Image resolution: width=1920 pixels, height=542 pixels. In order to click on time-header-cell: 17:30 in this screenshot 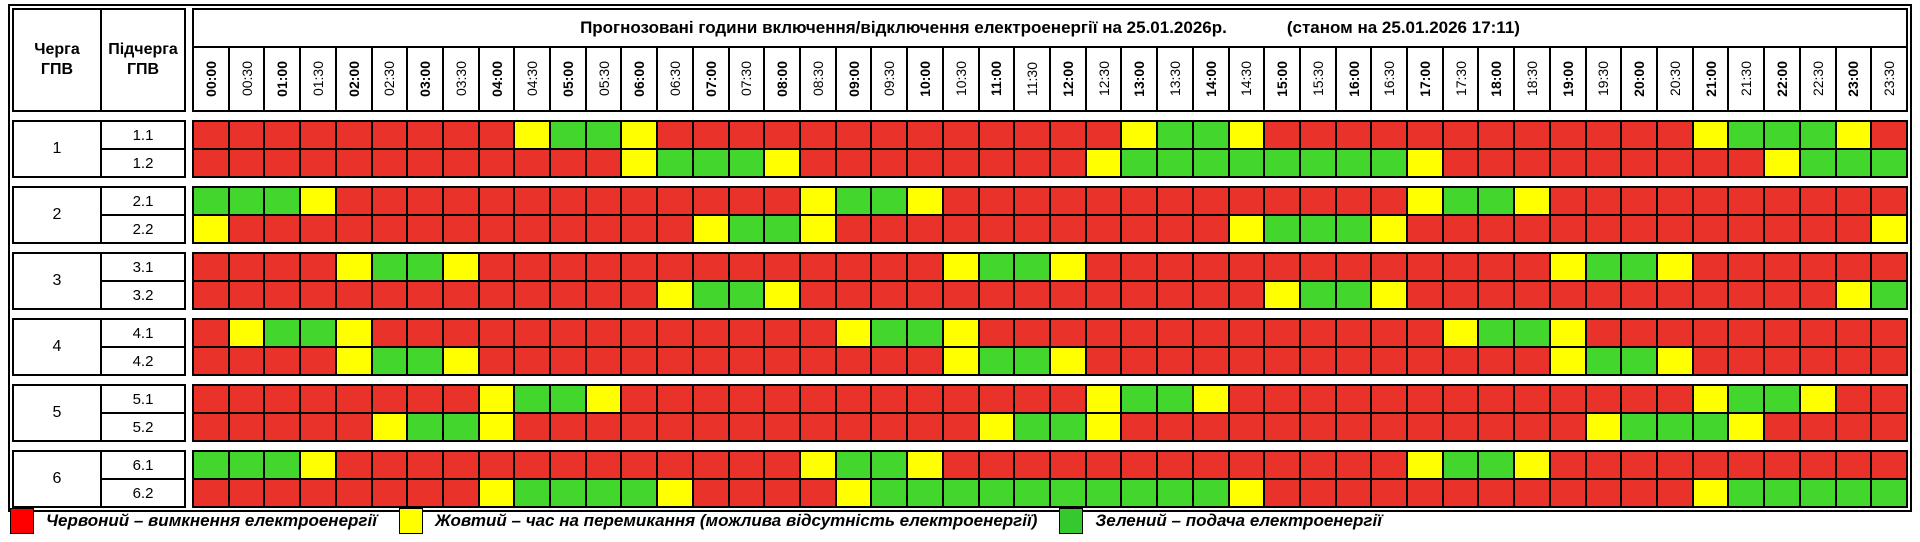, I will do `click(1460, 79)`.